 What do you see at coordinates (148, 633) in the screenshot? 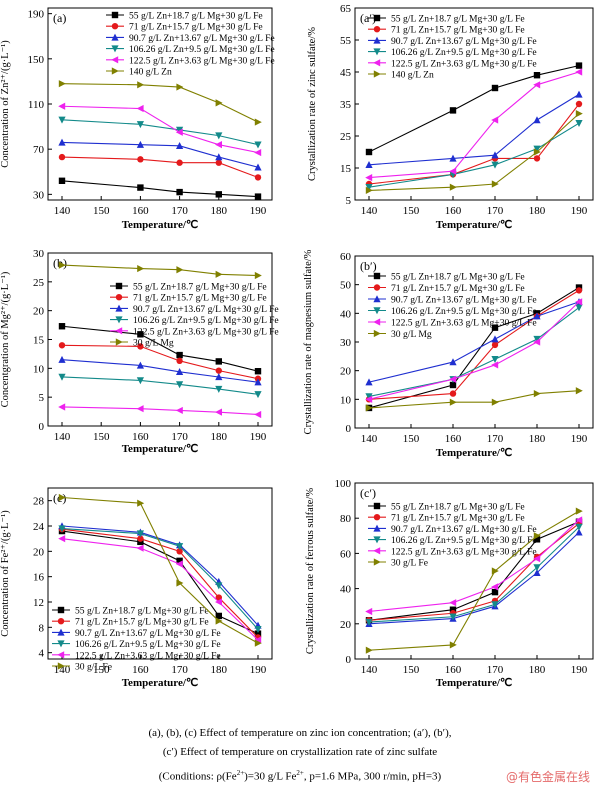
I see `legend-entry: 90.7 g/L Zn+13.67 g/L Mg+30 g/L Fe` at bounding box center [148, 633].